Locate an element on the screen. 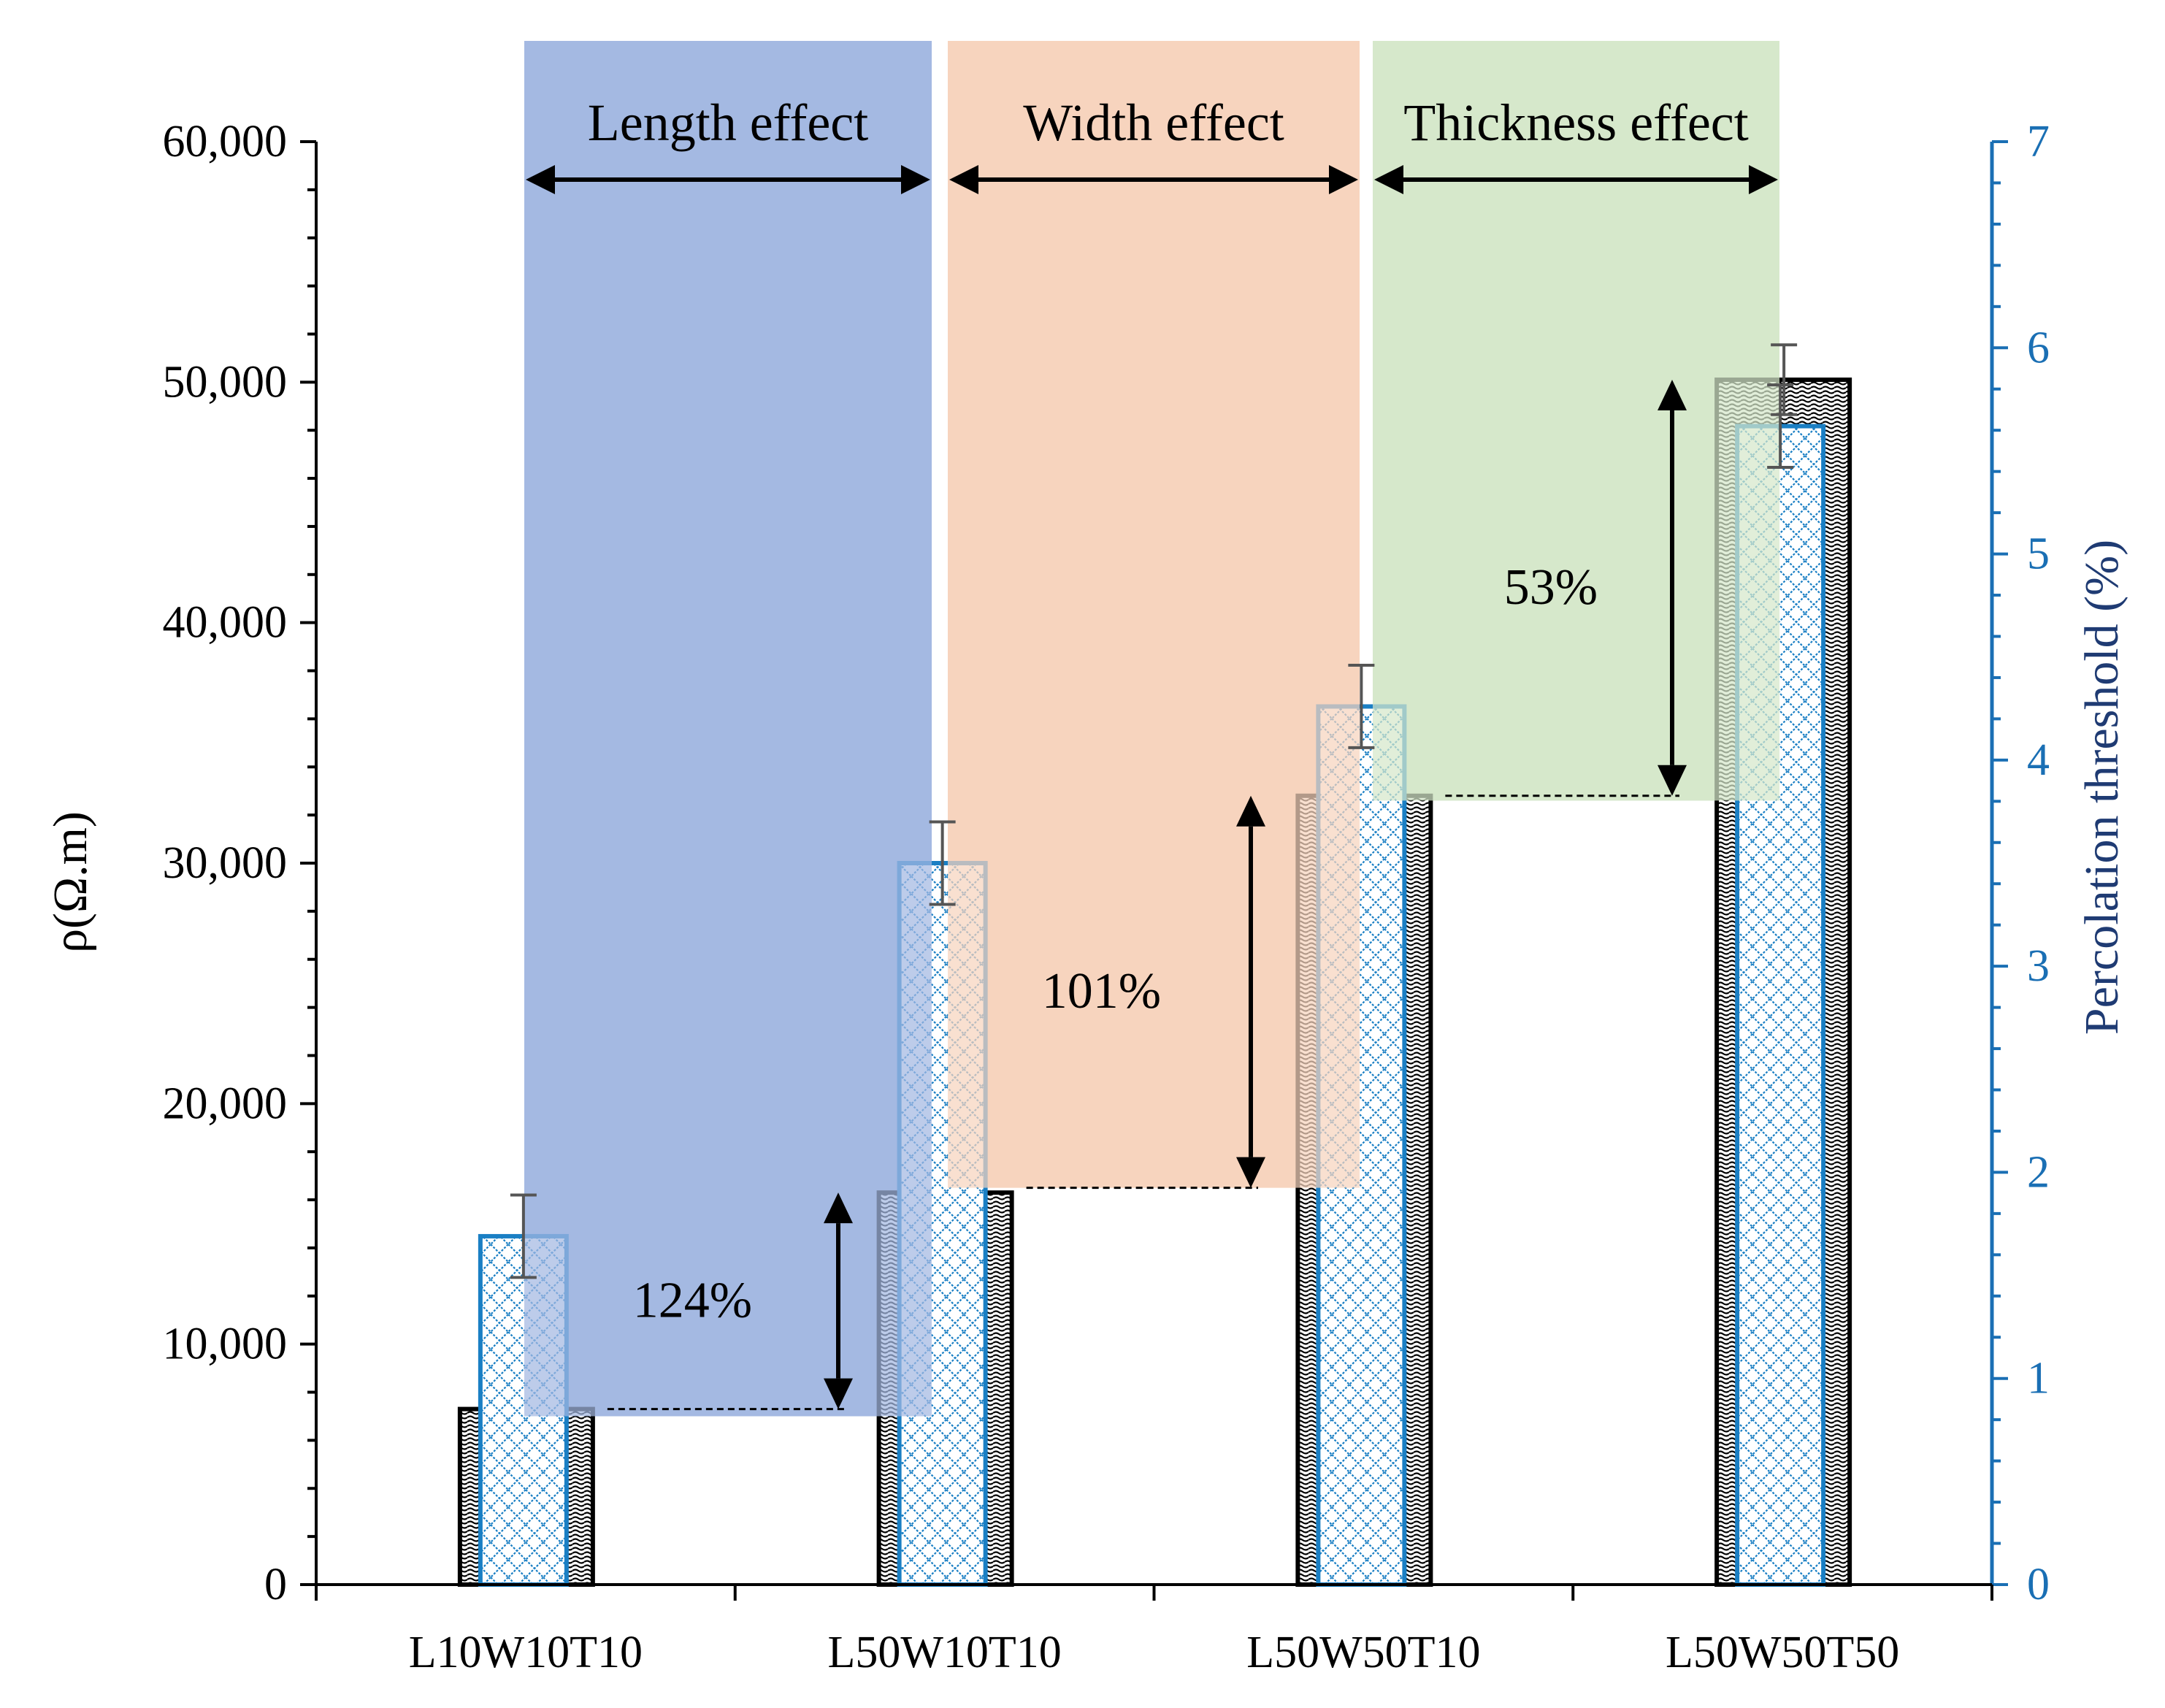 Image resolution: width=2165 pixels, height=1708 pixels. category-label: L50W10T10 is located at coordinates (944, 1652).